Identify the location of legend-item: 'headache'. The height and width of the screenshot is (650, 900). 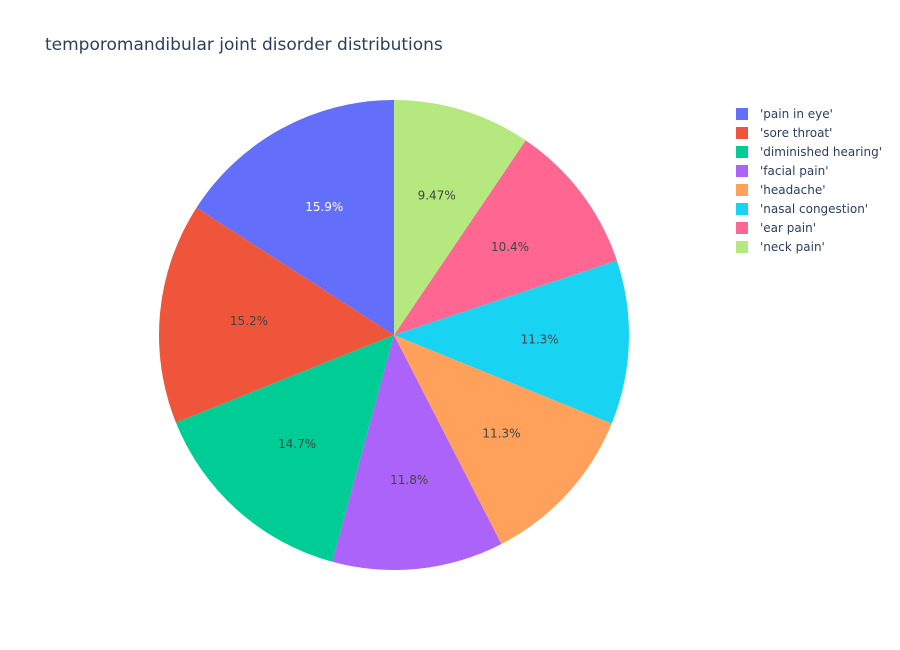
(781, 190).